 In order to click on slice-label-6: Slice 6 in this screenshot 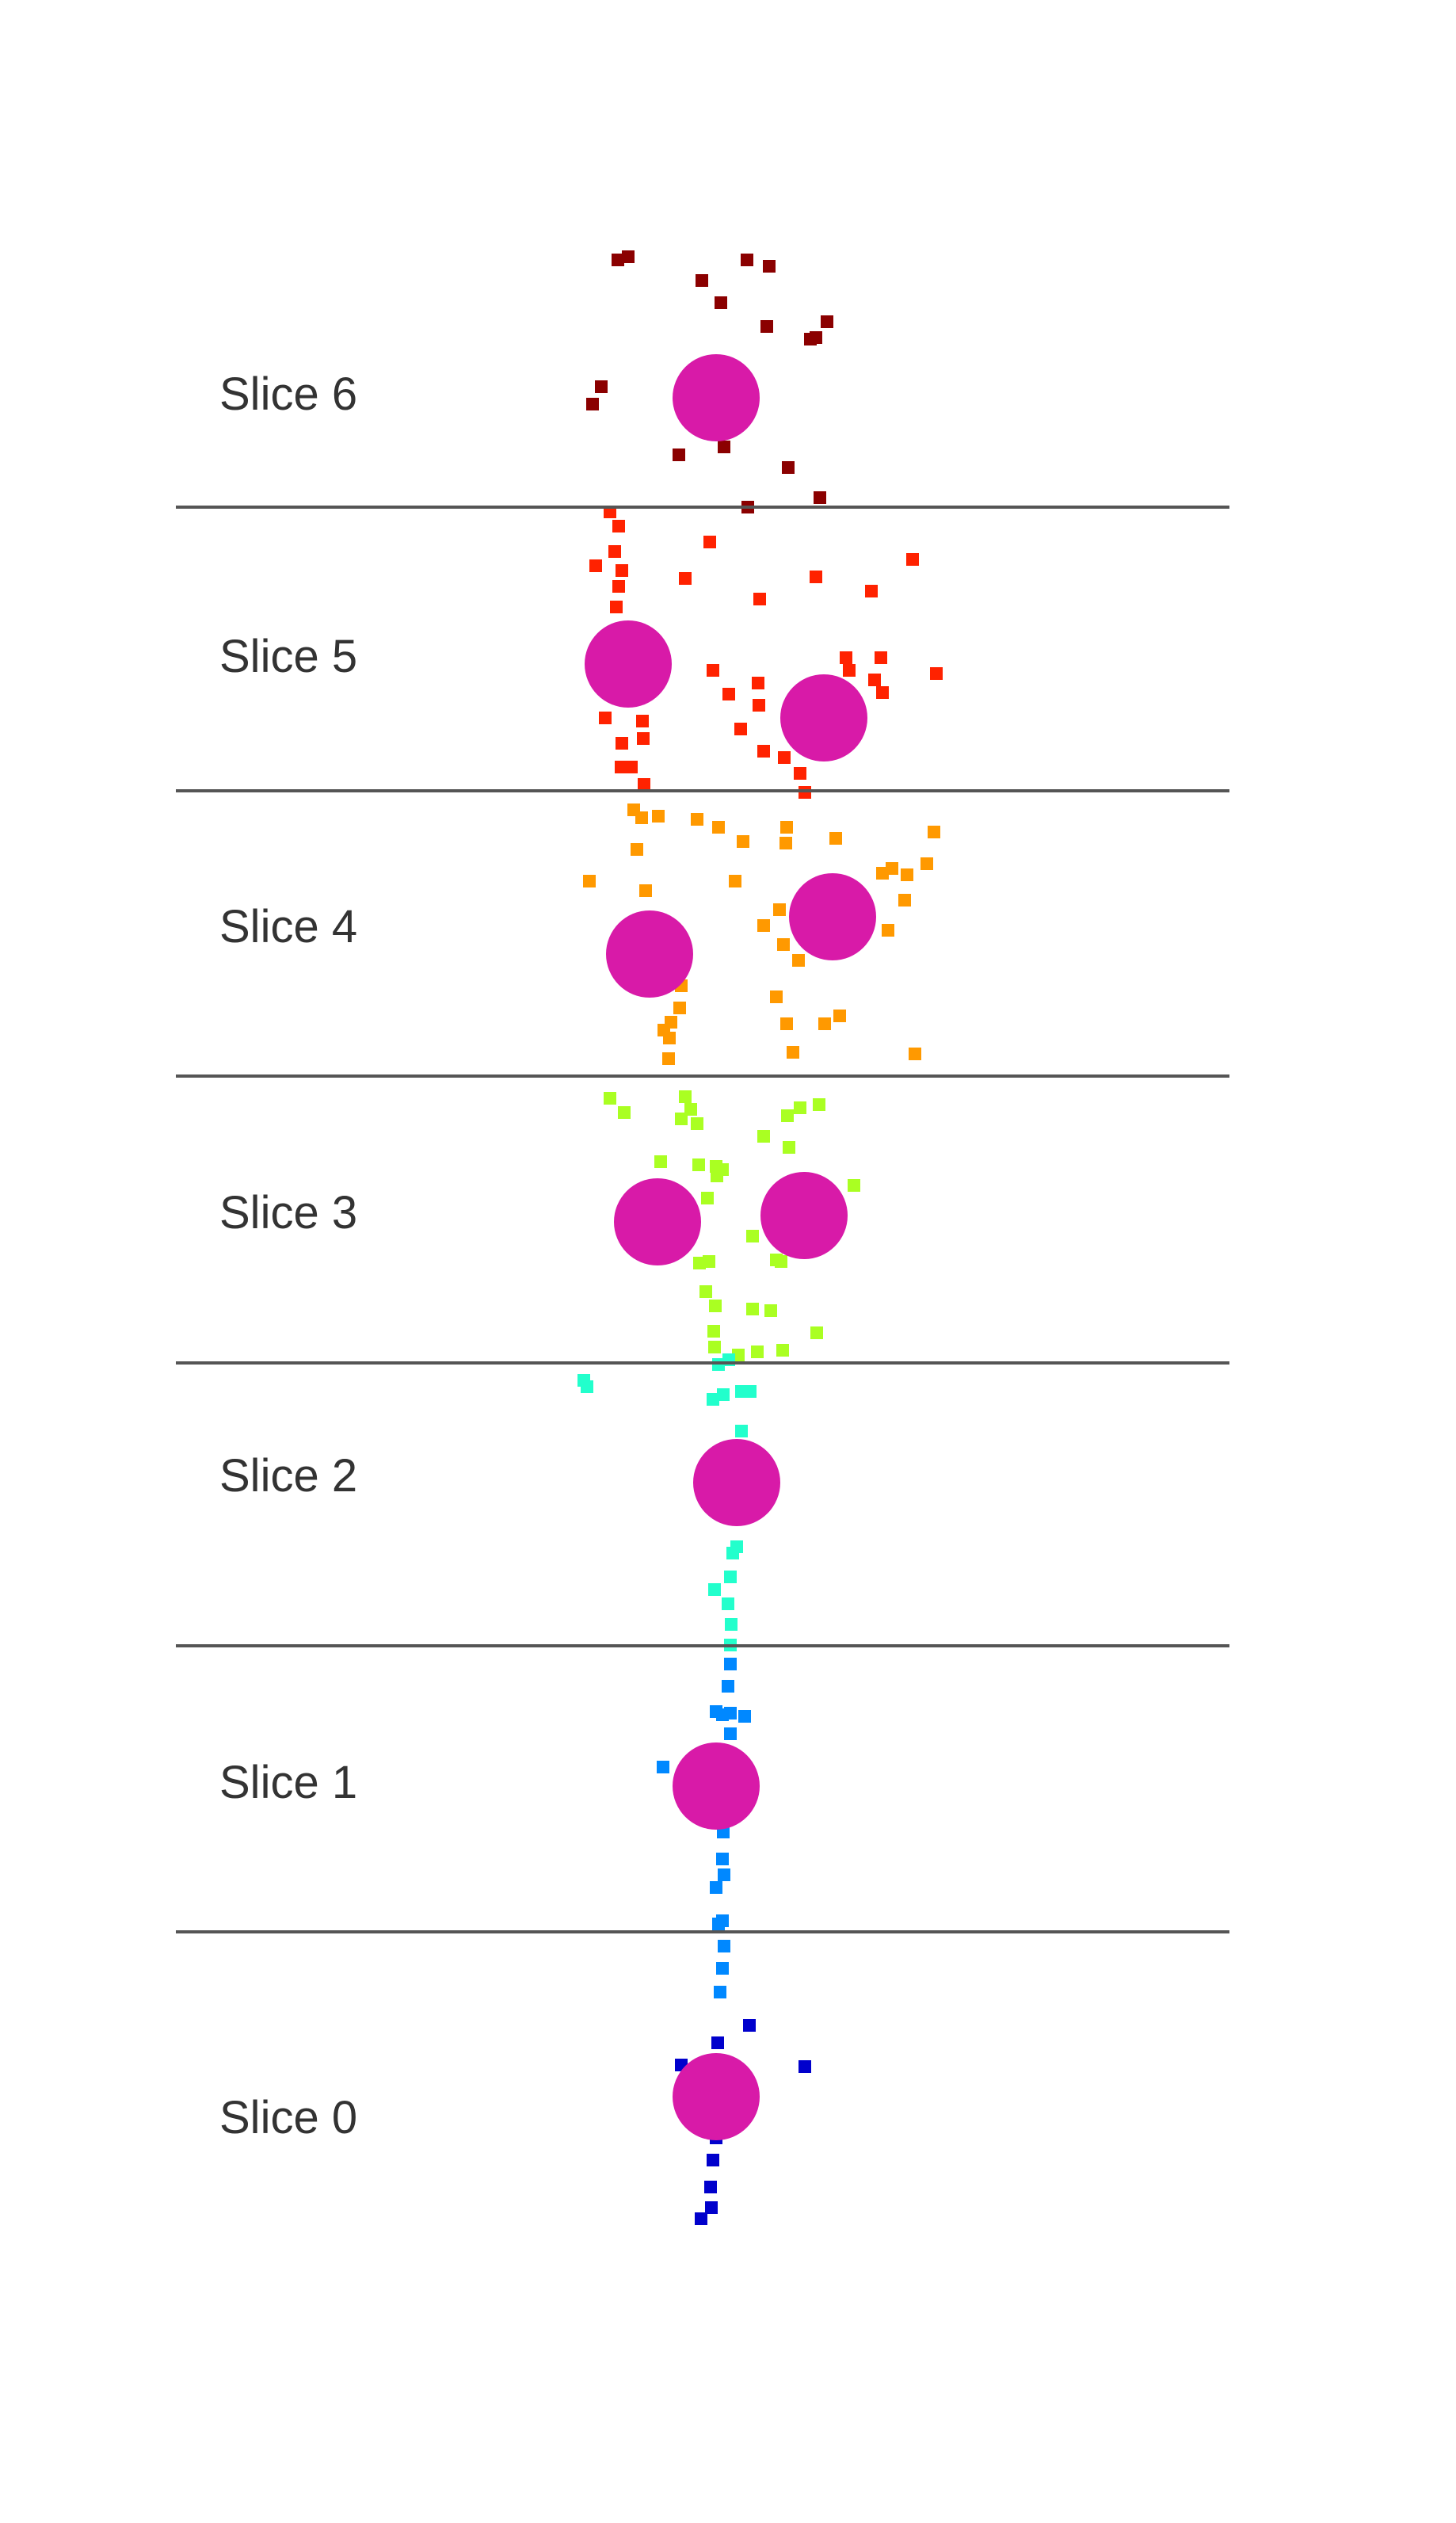, I will do `click(288, 394)`.